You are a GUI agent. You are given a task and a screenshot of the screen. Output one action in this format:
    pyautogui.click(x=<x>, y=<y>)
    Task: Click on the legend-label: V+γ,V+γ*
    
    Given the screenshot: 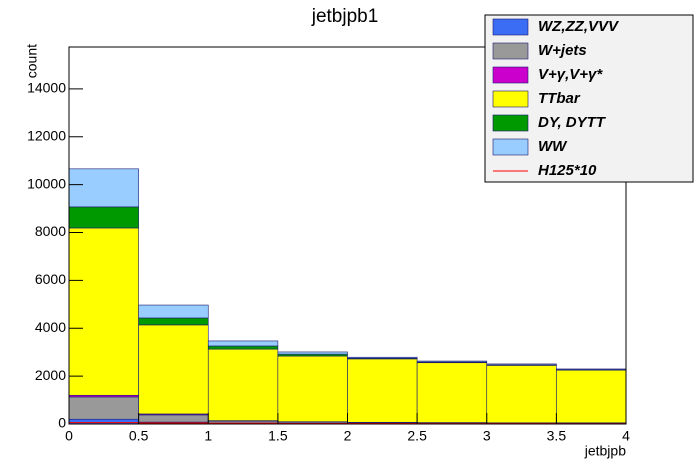 What is the action you would take?
    pyautogui.click(x=570, y=74)
    